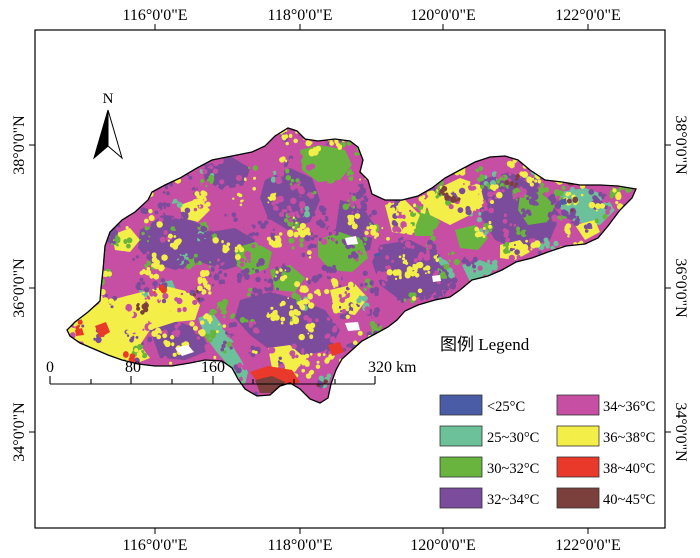 The width and height of the screenshot is (700, 558). What do you see at coordinates (231, 372) in the screenshot?
I see `scale-bar: 0 80 160 320 km` at bounding box center [231, 372].